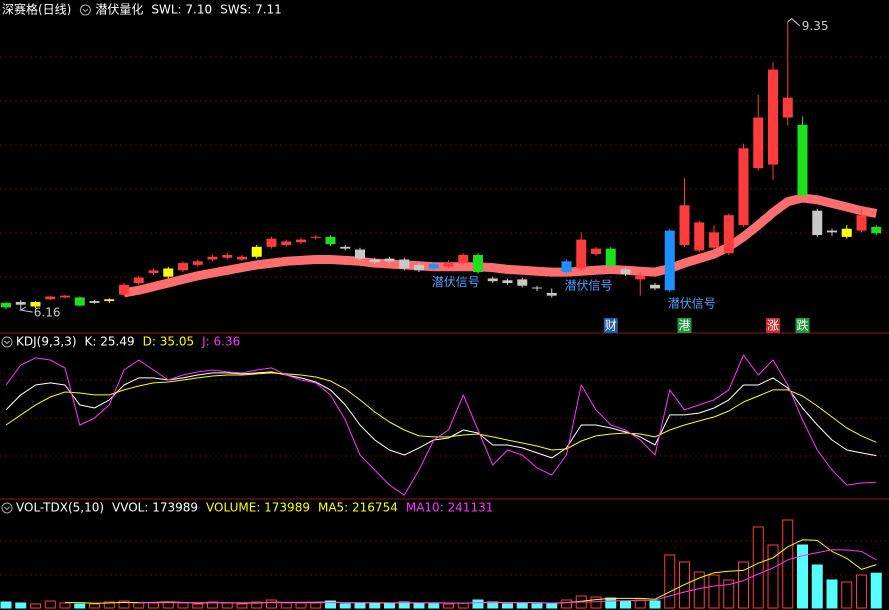  What do you see at coordinates (47, 313) in the screenshot?
I see `min-label: 6.16` at bounding box center [47, 313].